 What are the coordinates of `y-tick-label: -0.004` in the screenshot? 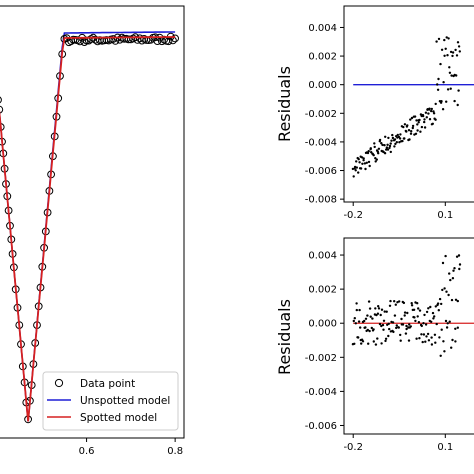 It's located at (321, 142).